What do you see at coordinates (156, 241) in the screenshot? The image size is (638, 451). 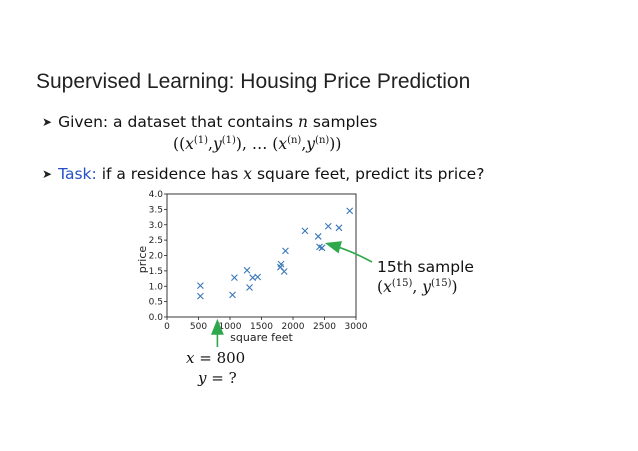 I see `y-tick-label: 2.5` at bounding box center [156, 241].